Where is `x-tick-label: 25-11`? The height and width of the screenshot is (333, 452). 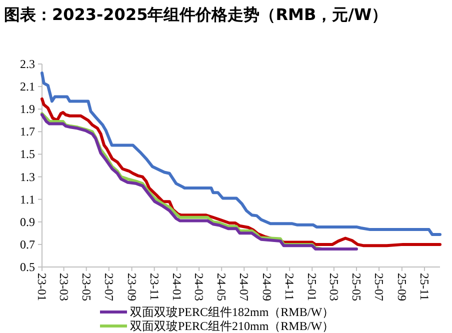
x-tick-label: 25-11 is located at coordinates (424, 287).